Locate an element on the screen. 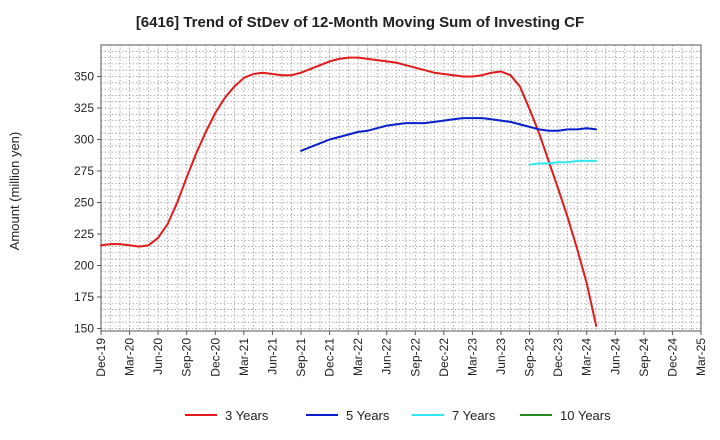 The image size is (720, 440). x-tick-label: Mar-25 is located at coordinates (701, 357).